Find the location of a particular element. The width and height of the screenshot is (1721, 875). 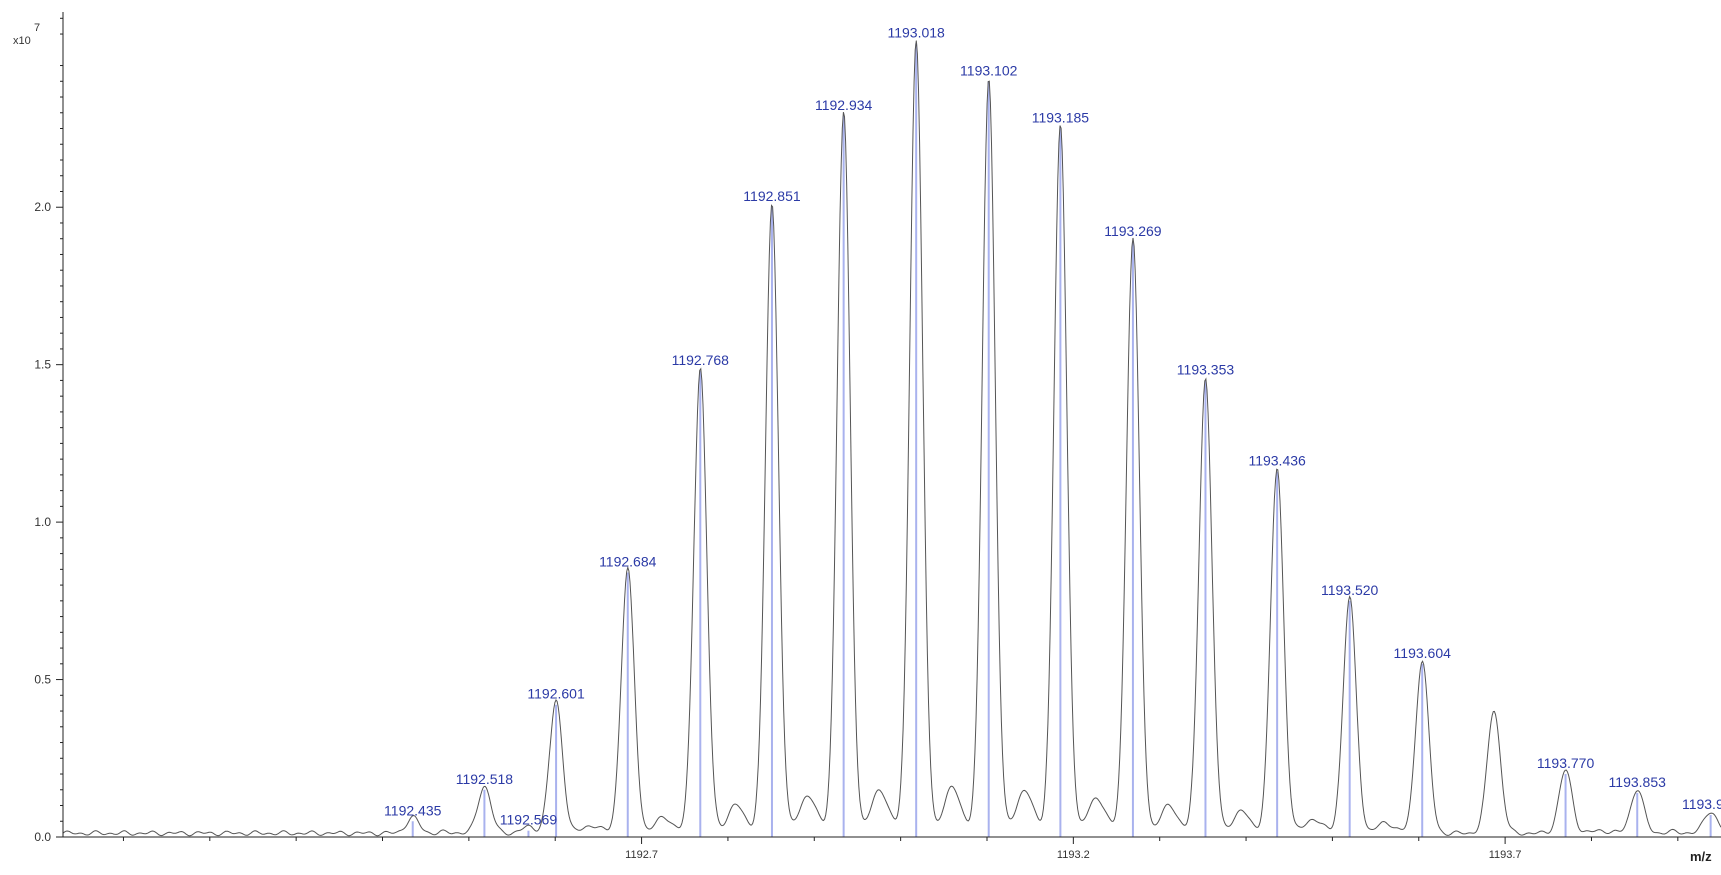

peak-label: 1193.938 is located at coordinates (1701, 804).